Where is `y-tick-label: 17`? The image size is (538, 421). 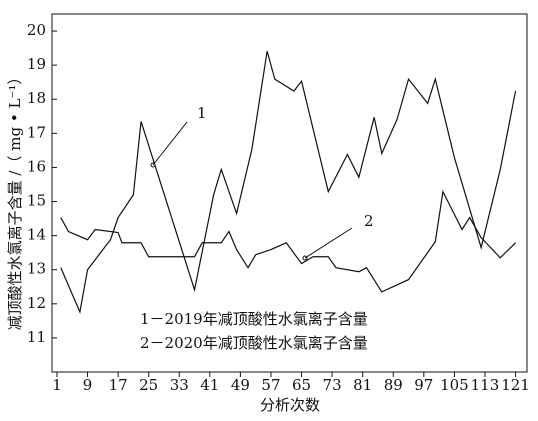
y-tick-label: 17 is located at coordinates (36, 132).